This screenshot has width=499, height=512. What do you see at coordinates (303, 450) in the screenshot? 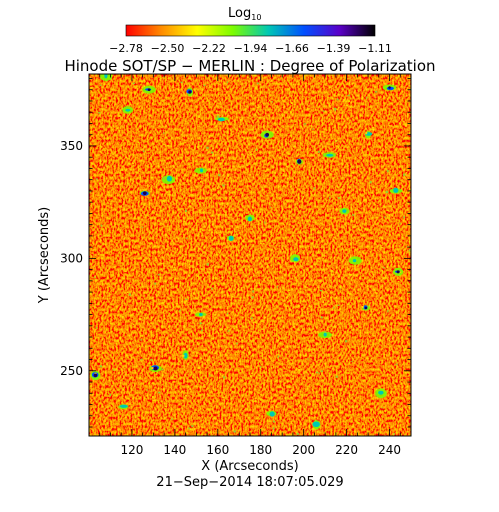
I see `x-tick-label: 200` at bounding box center [303, 450].